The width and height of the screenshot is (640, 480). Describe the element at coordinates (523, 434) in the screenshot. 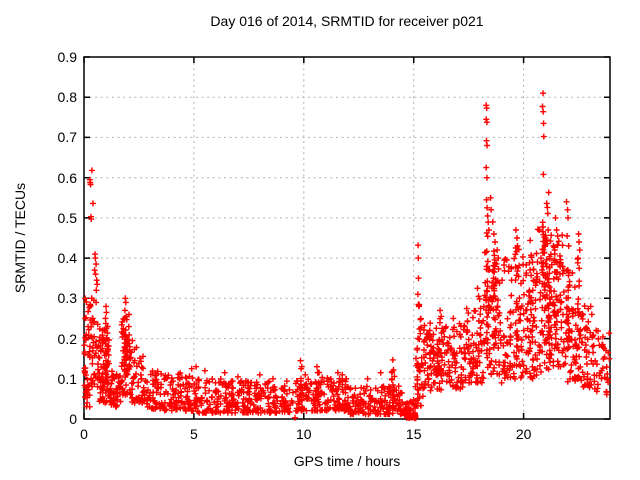

I see `x-tick-label: 20` at that location.